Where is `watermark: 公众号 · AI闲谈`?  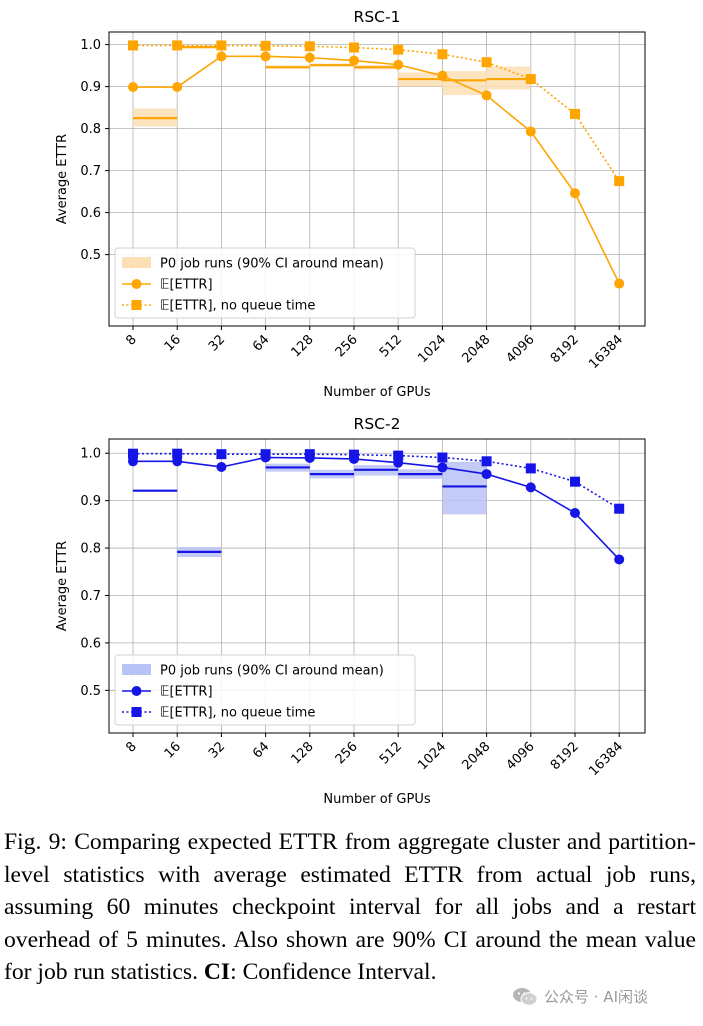
watermark: 公众号 · AI闲谈 is located at coordinates (580, 996).